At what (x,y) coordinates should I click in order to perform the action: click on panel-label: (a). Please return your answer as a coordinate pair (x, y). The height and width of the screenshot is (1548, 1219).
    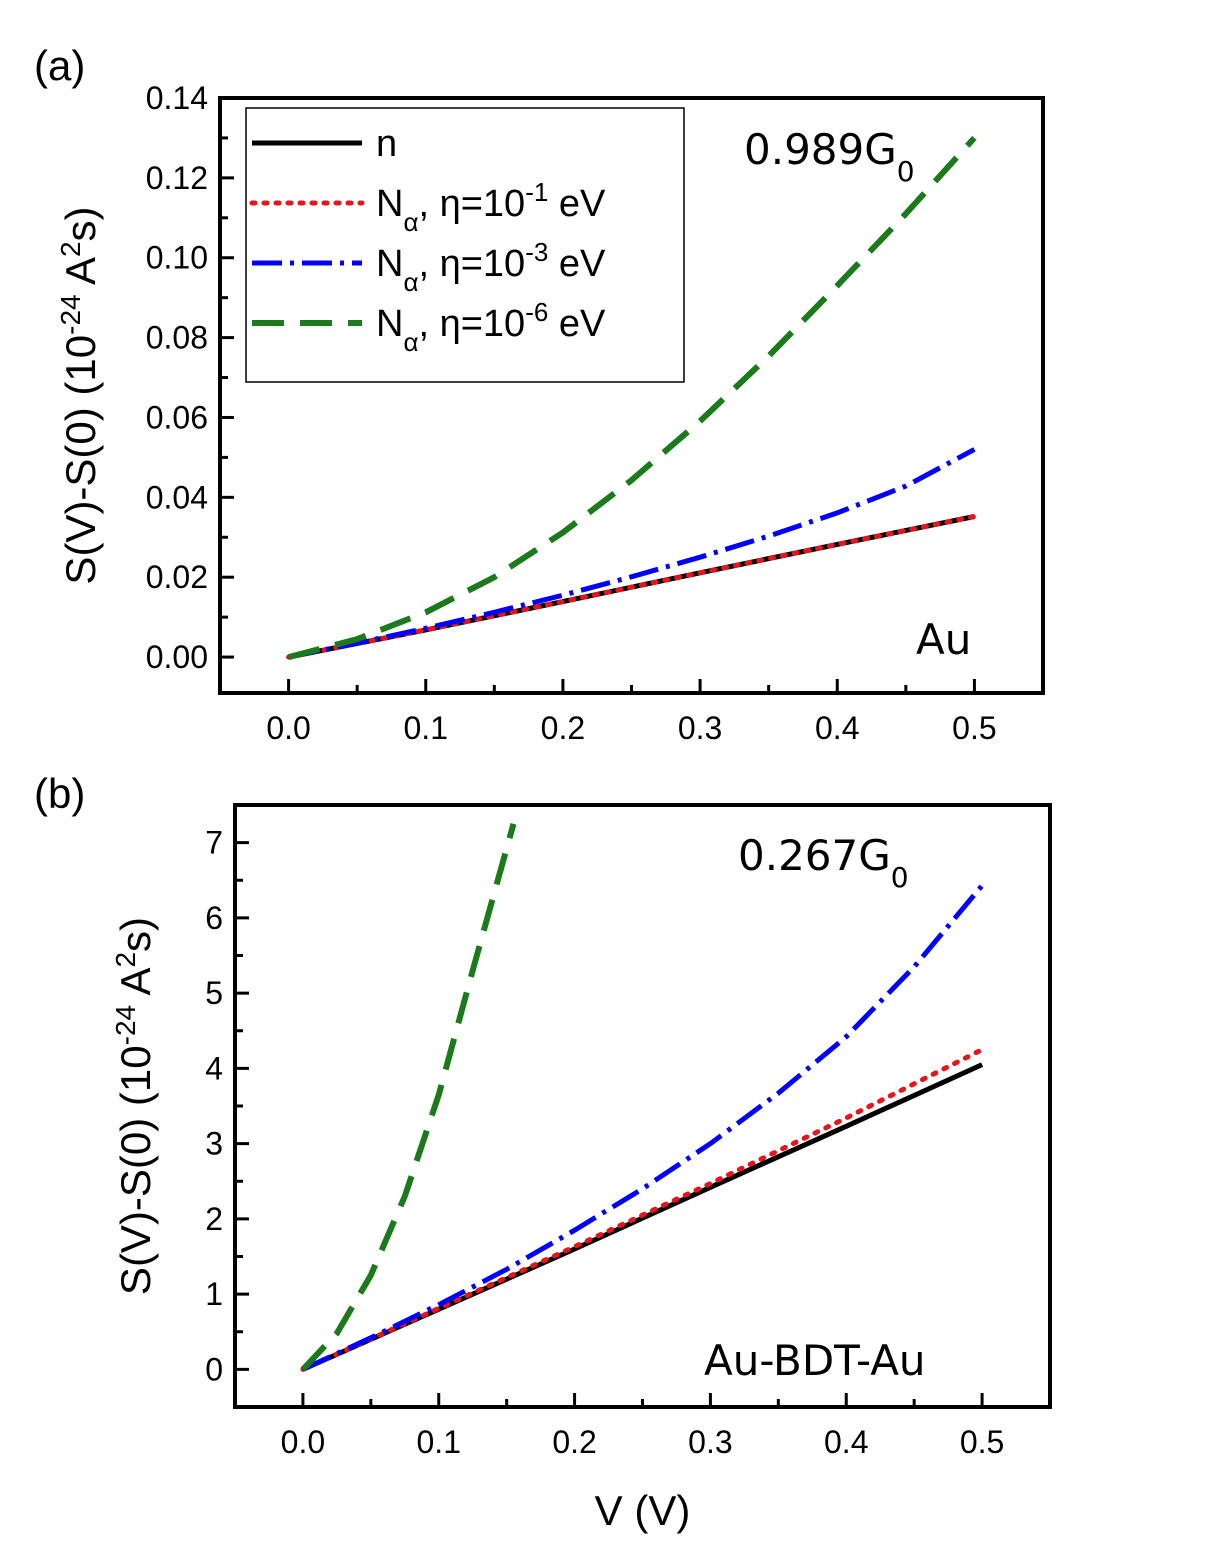
    Looking at the image, I should click on (59, 65).